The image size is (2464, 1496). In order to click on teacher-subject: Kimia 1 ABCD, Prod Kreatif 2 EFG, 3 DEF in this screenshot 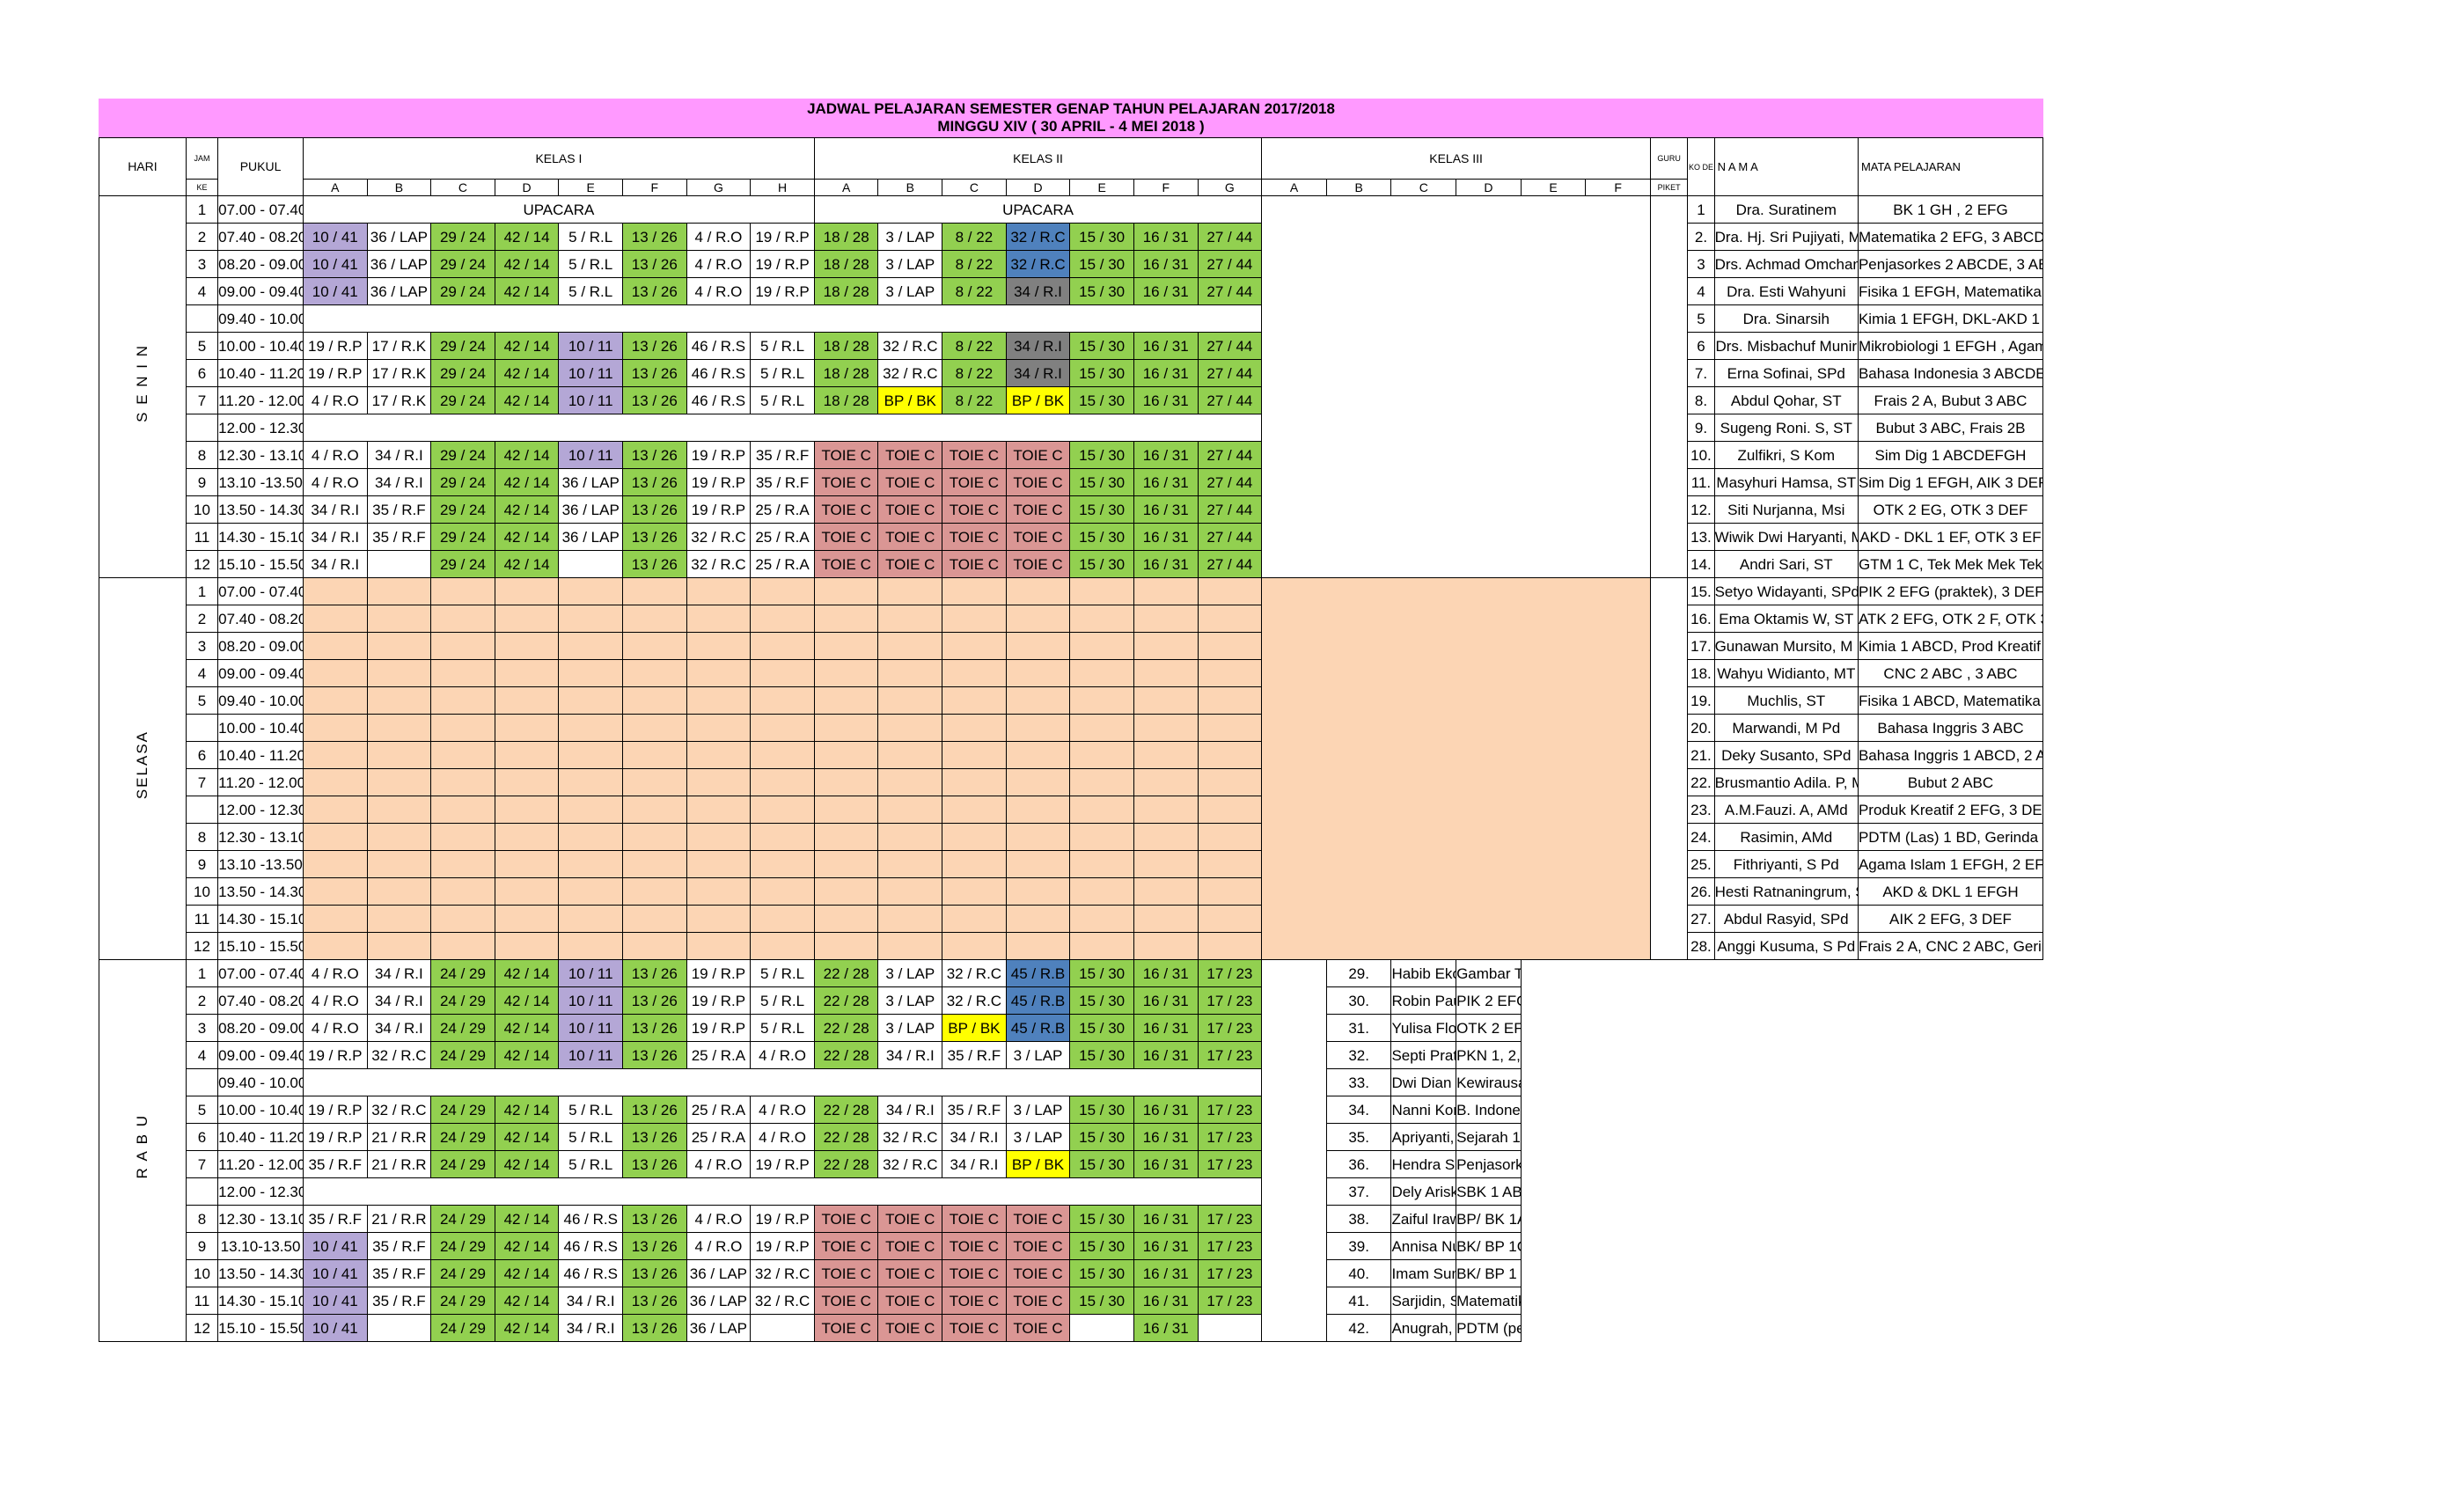, I will do `click(1951, 646)`.